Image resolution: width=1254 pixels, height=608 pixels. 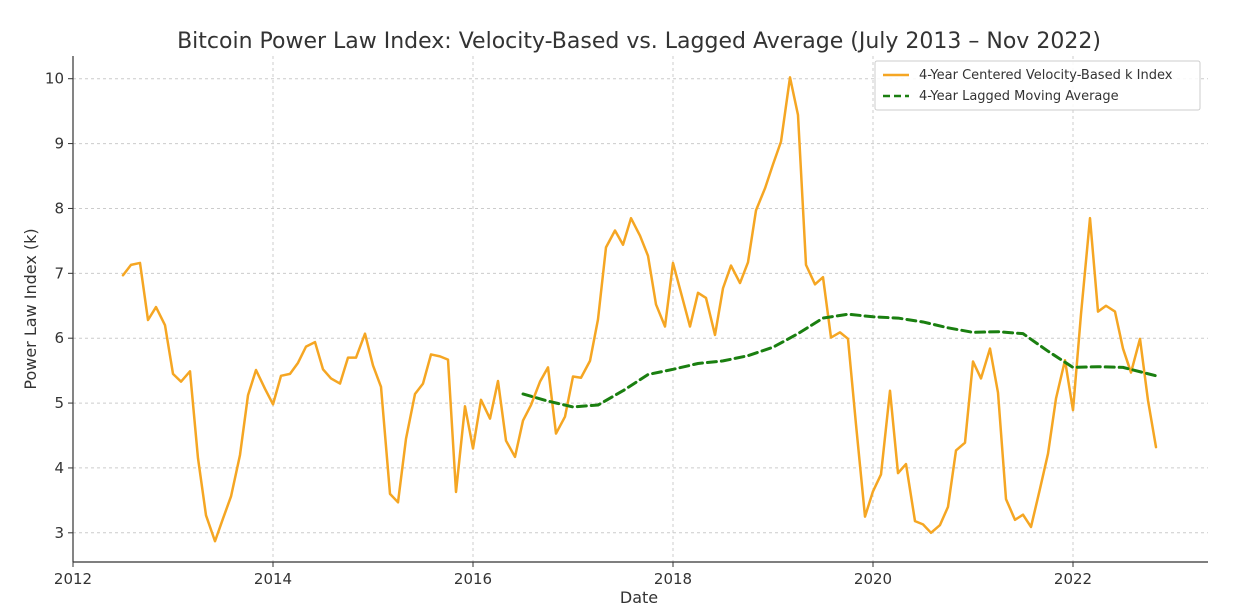 I want to click on y-tick-label: 9, so click(x=59, y=144).